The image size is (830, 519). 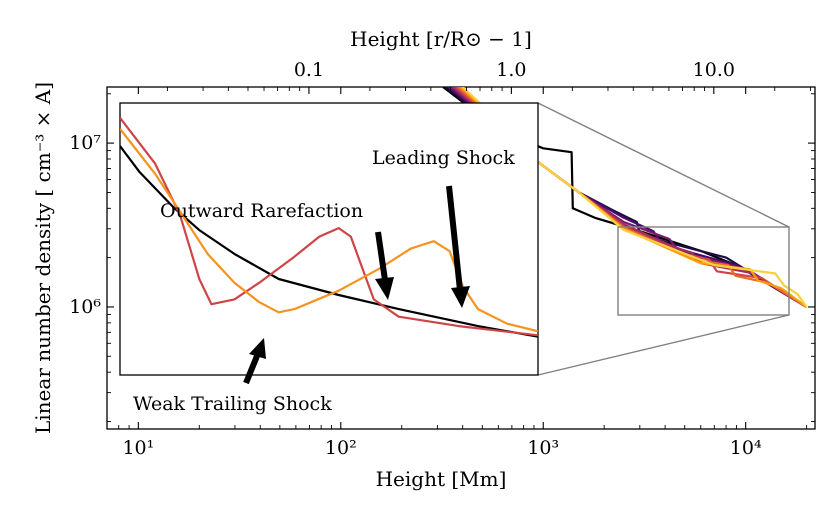 What do you see at coordinates (384, 265) in the screenshot?
I see `arrow-outward-rarefaction` at bounding box center [384, 265].